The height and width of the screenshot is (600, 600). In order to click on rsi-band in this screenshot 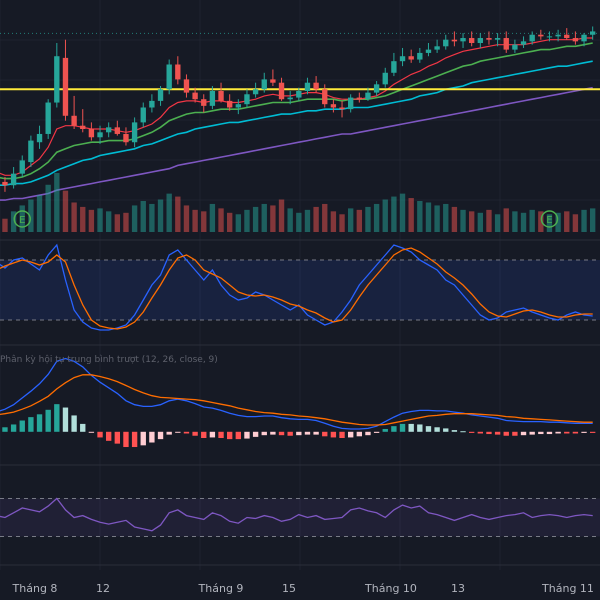, I will do `click(300, 517)`.